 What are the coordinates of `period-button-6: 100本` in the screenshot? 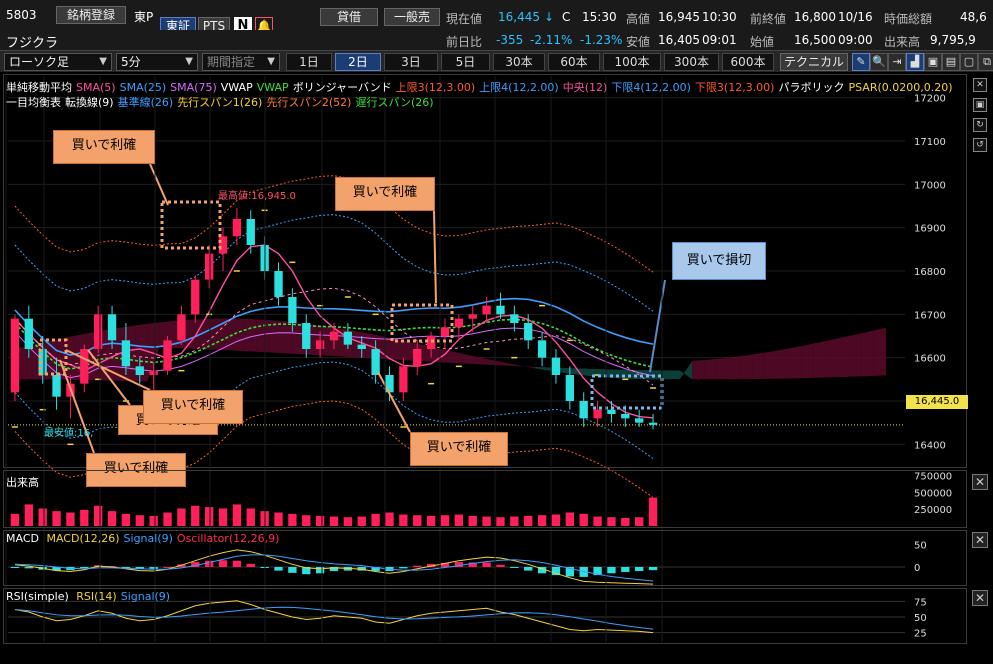 It's located at (632, 62).